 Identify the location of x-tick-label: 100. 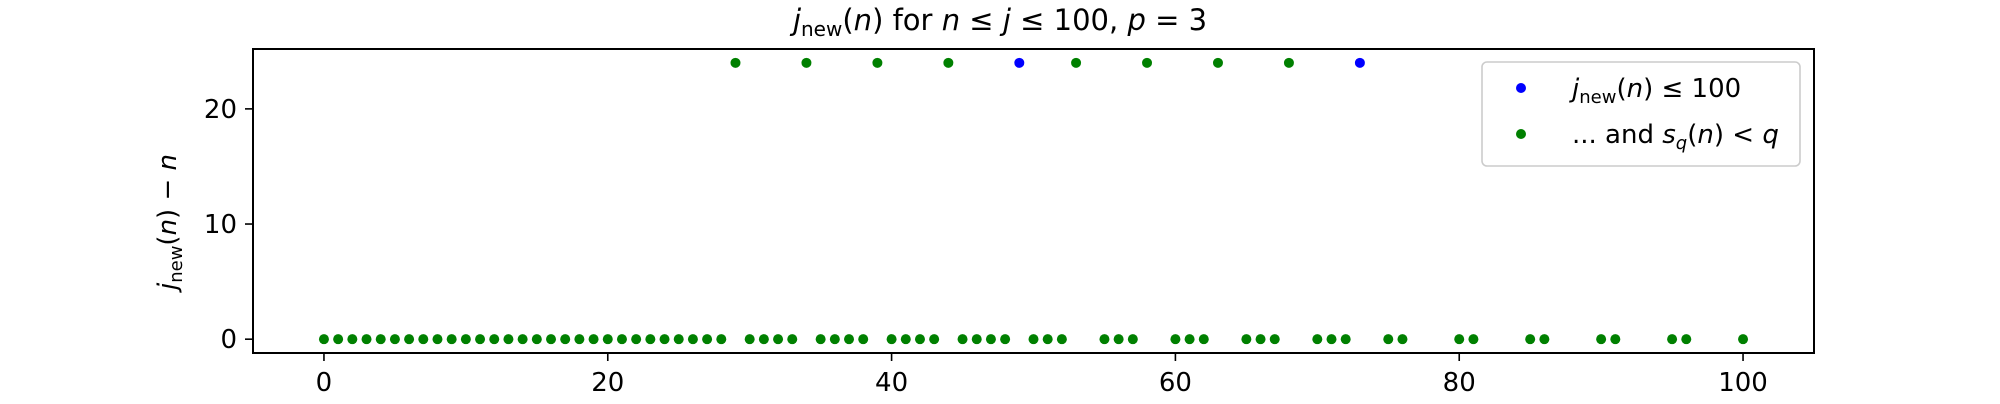
(1743, 383).